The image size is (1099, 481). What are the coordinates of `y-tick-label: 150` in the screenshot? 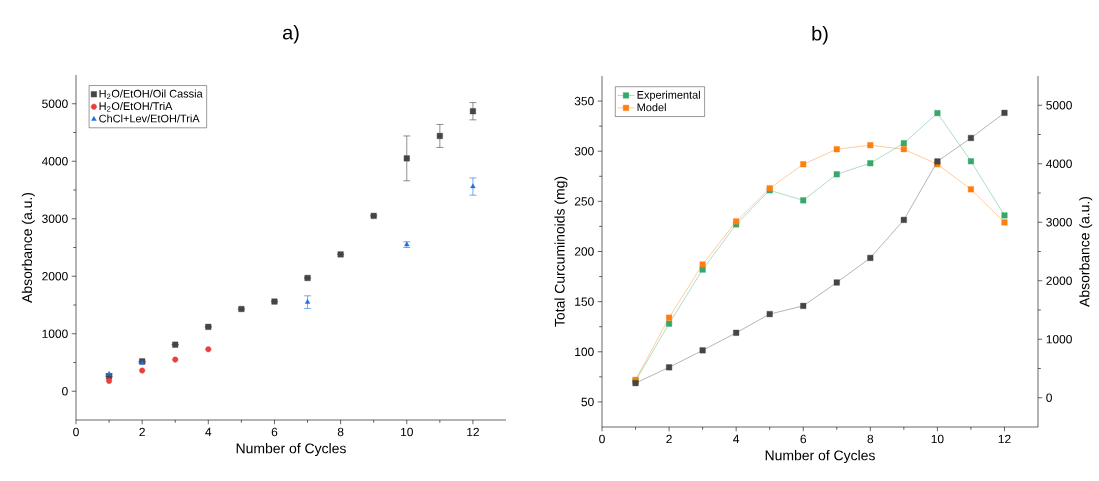 It's located at (584, 301).